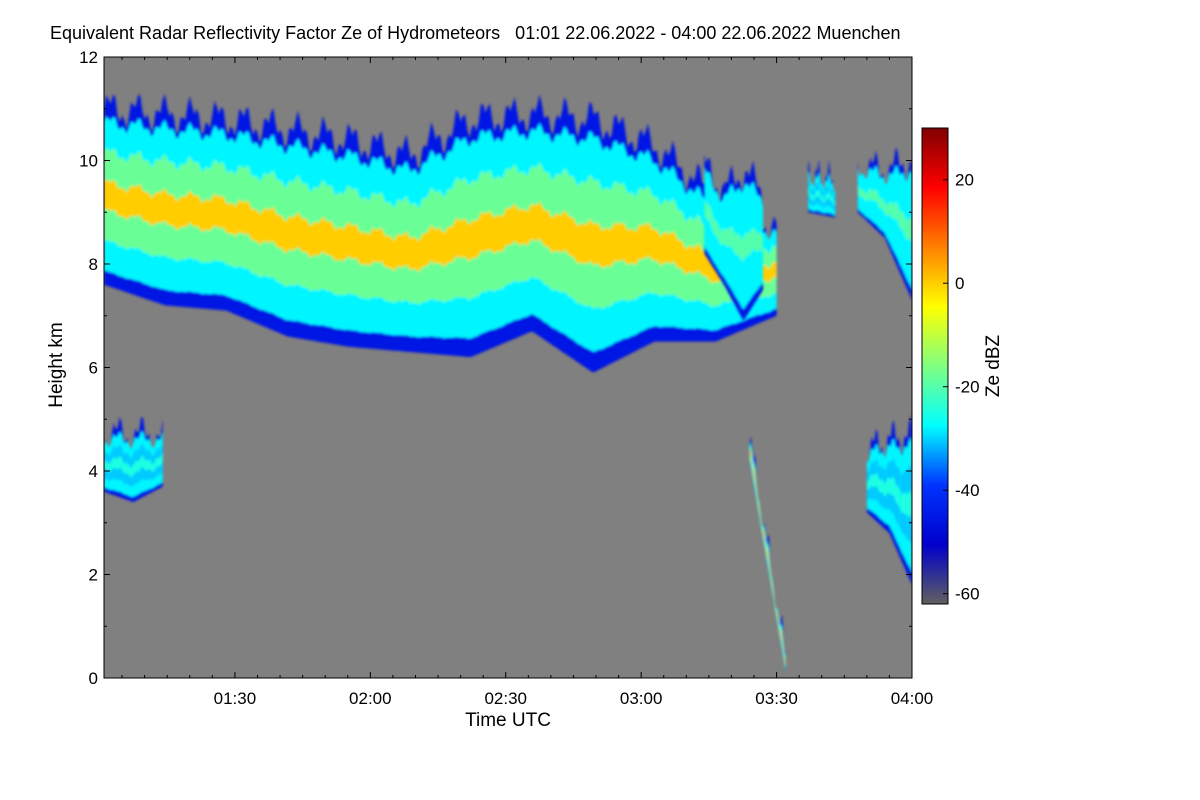  I want to click on colorbar-tick-label: -40, so click(967, 490).